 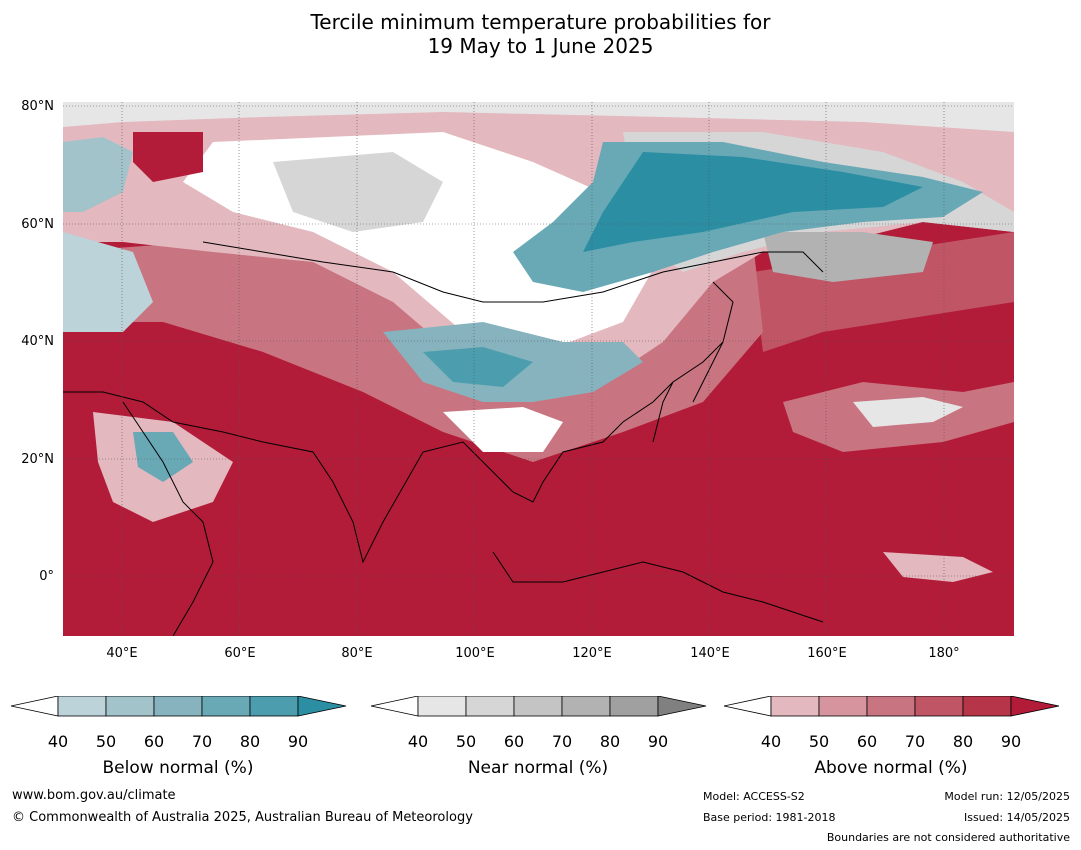 What do you see at coordinates (963, 741) in the screenshot?
I see `tick-above-80: 80` at bounding box center [963, 741].